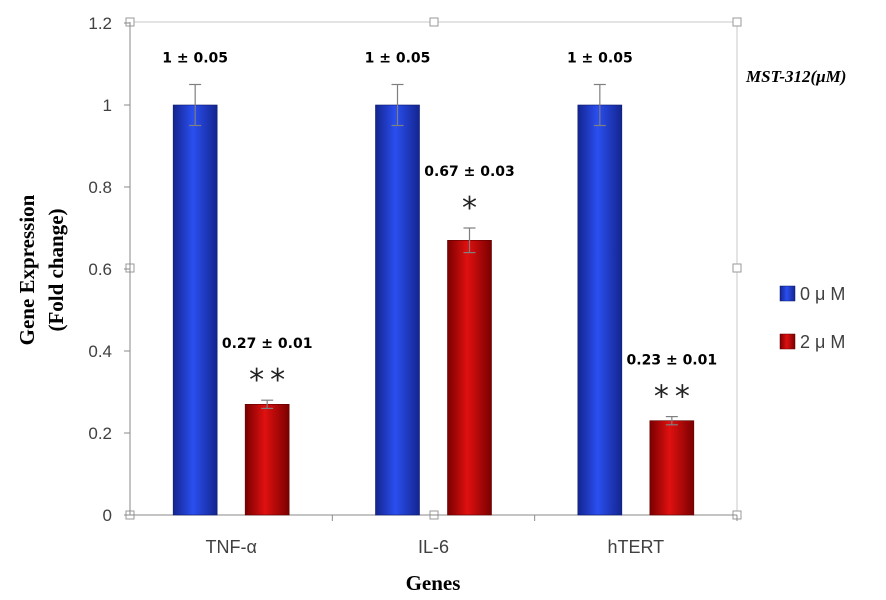 This screenshot has width=886, height=600. I want to click on x-tick-label: hTERT, so click(635, 547).